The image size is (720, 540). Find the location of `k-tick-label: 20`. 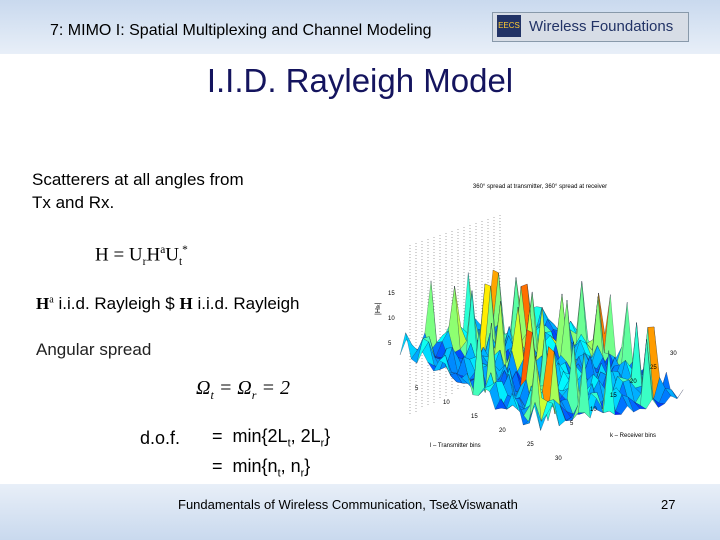

k-tick-label: 20 is located at coordinates (633, 382).